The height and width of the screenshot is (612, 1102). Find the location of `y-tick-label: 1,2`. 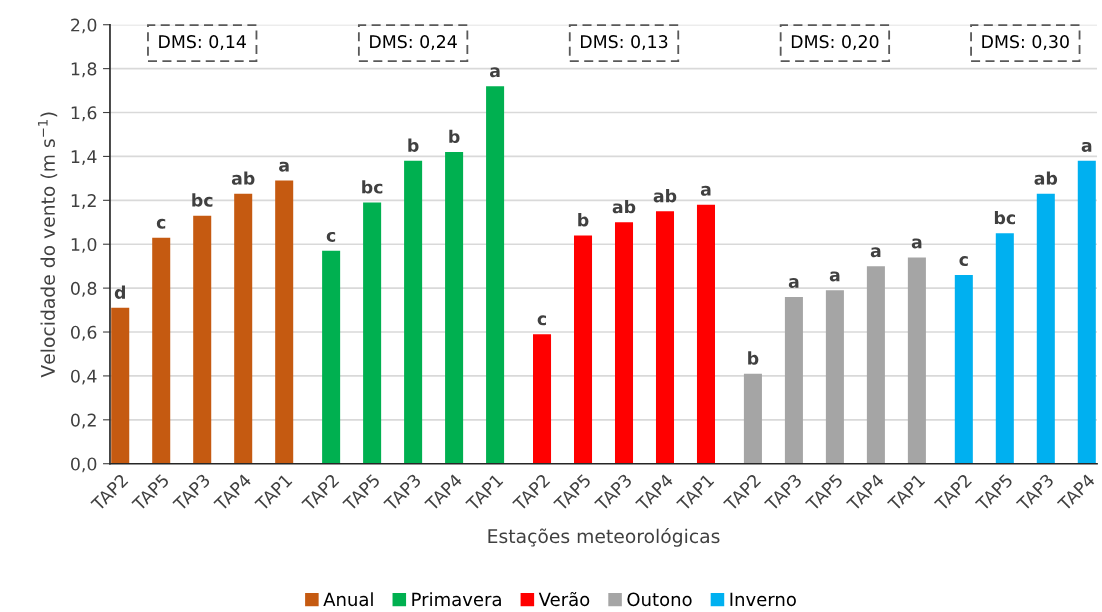

y-tick-label: 1,2 is located at coordinates (83, 201).